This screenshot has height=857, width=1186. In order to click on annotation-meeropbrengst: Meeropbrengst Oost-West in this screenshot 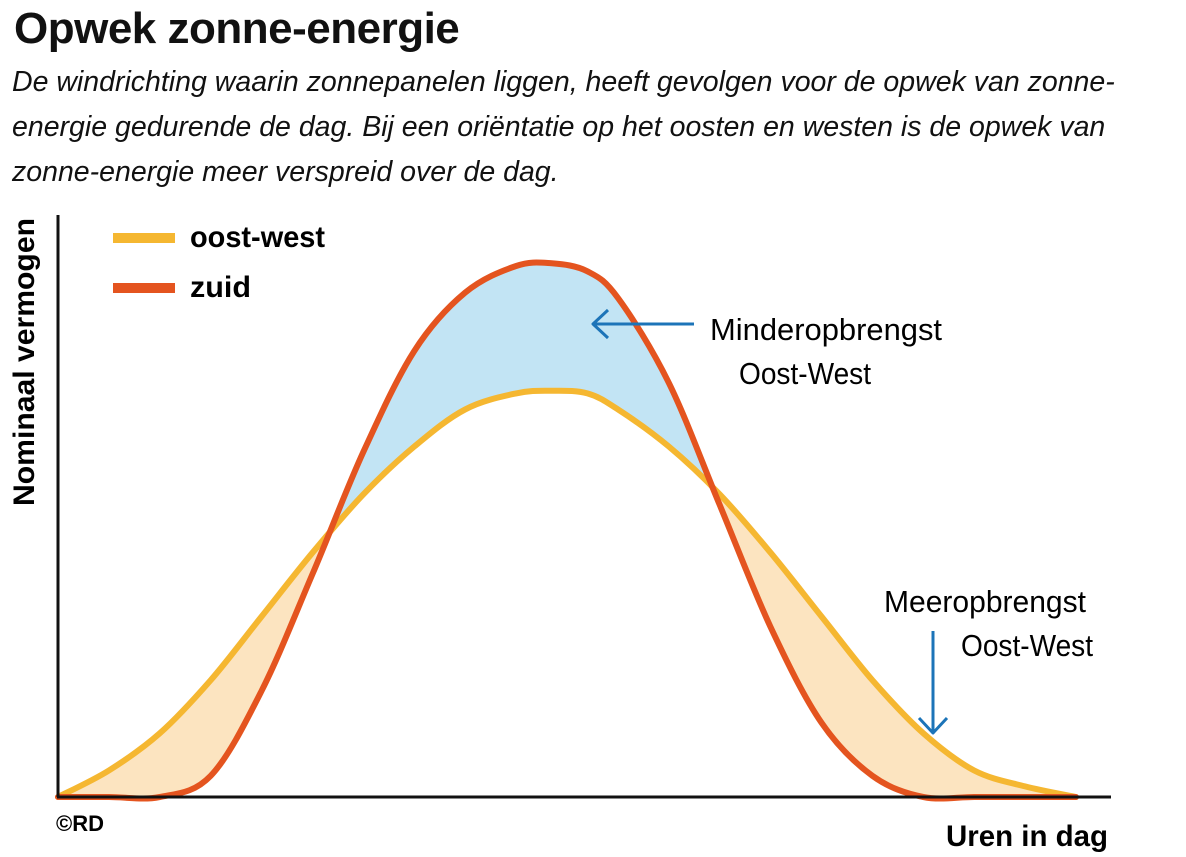, I will do `click(988, 659)`.